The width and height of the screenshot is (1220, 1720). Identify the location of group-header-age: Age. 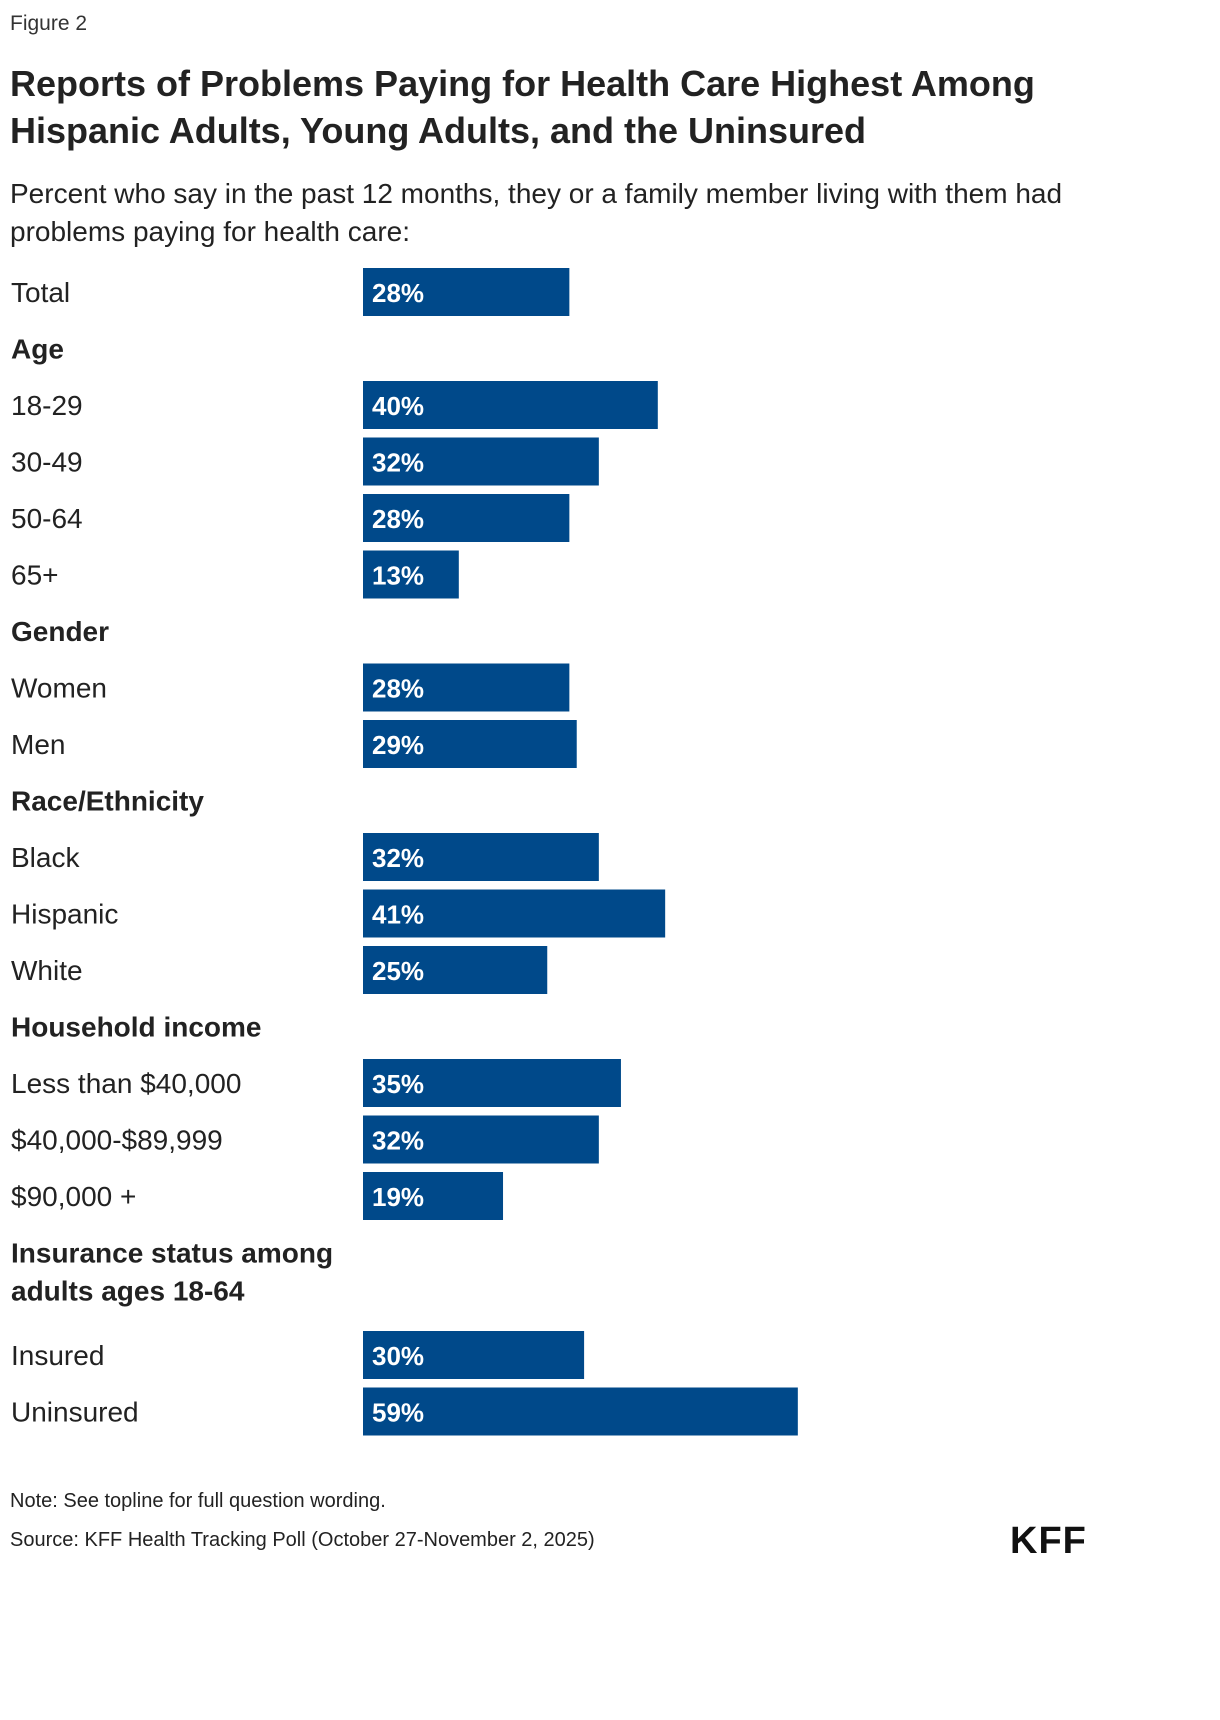
(37, 349).